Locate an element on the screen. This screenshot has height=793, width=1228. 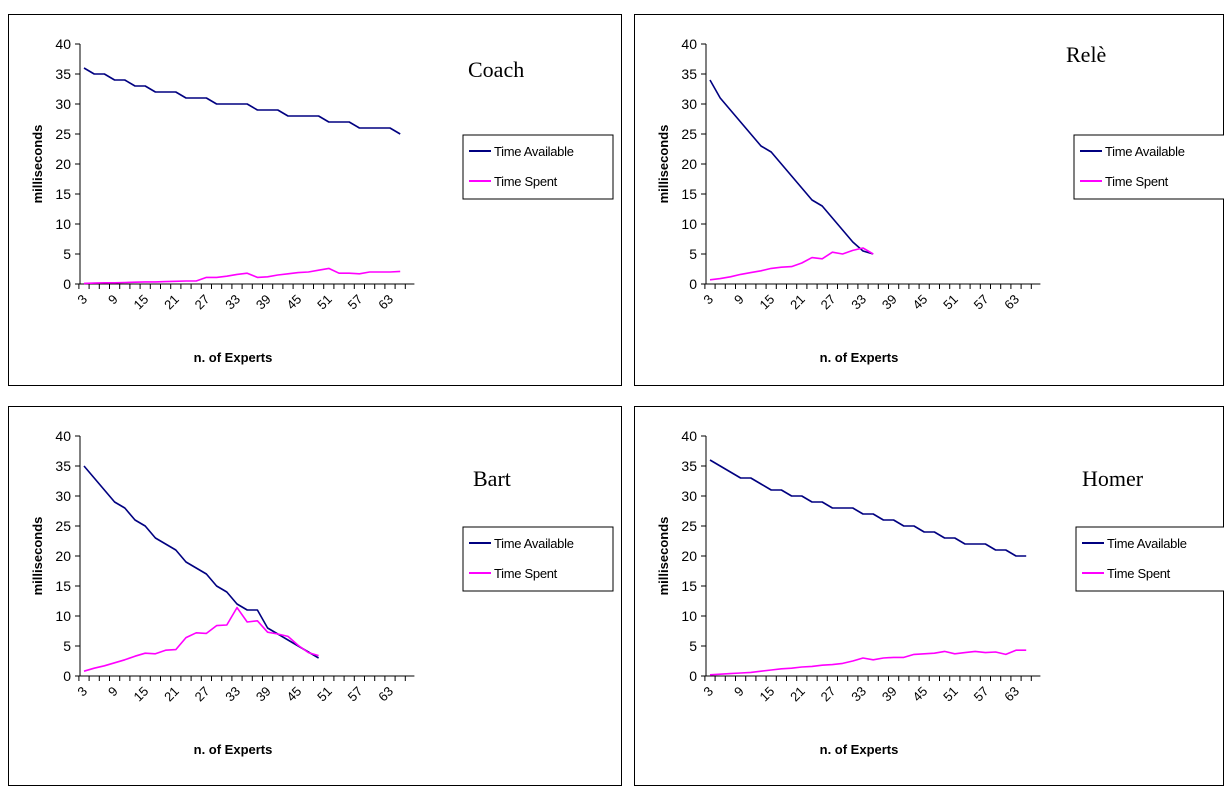
chart-title: Bart is located at coordinates (492, 478).